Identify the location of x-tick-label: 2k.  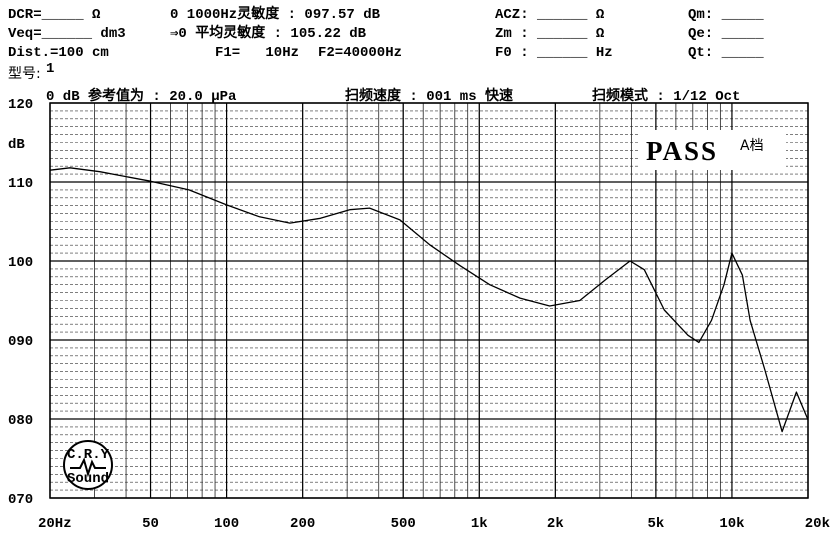
(555, 524).